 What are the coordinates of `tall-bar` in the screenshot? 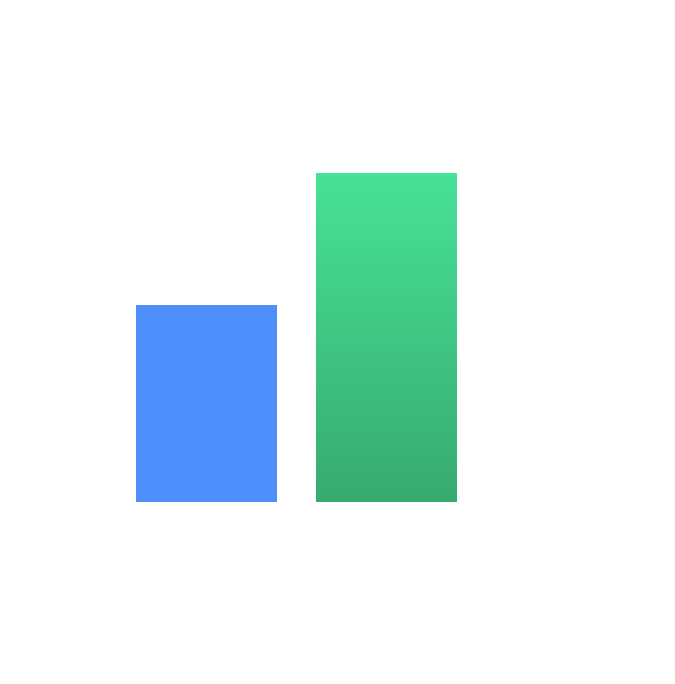 It's located at (386, 337).